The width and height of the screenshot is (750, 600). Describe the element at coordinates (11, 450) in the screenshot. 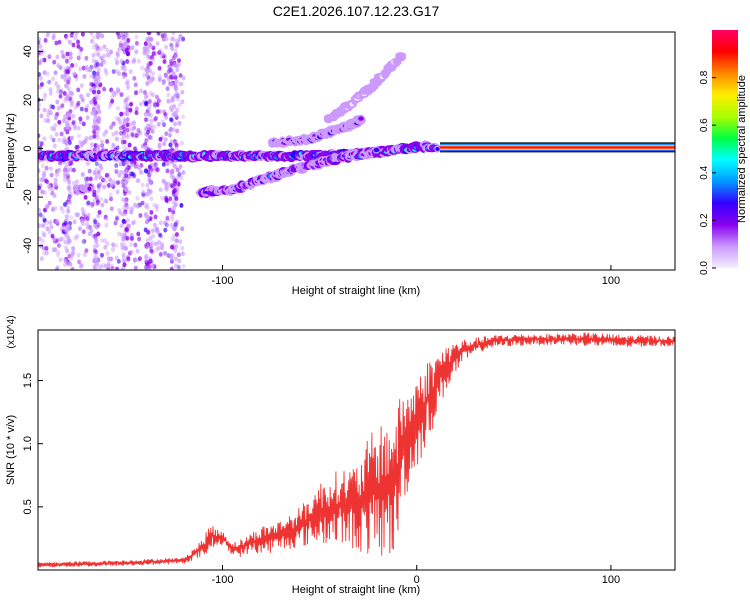

I see `snr-y-axis-label: SNR (10 * v/v)` at that location.